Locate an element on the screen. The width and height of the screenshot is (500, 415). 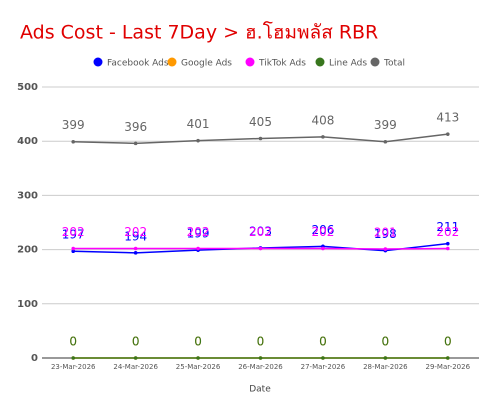
legend-label: Facebook Ads is located at coordinates (138, 64).